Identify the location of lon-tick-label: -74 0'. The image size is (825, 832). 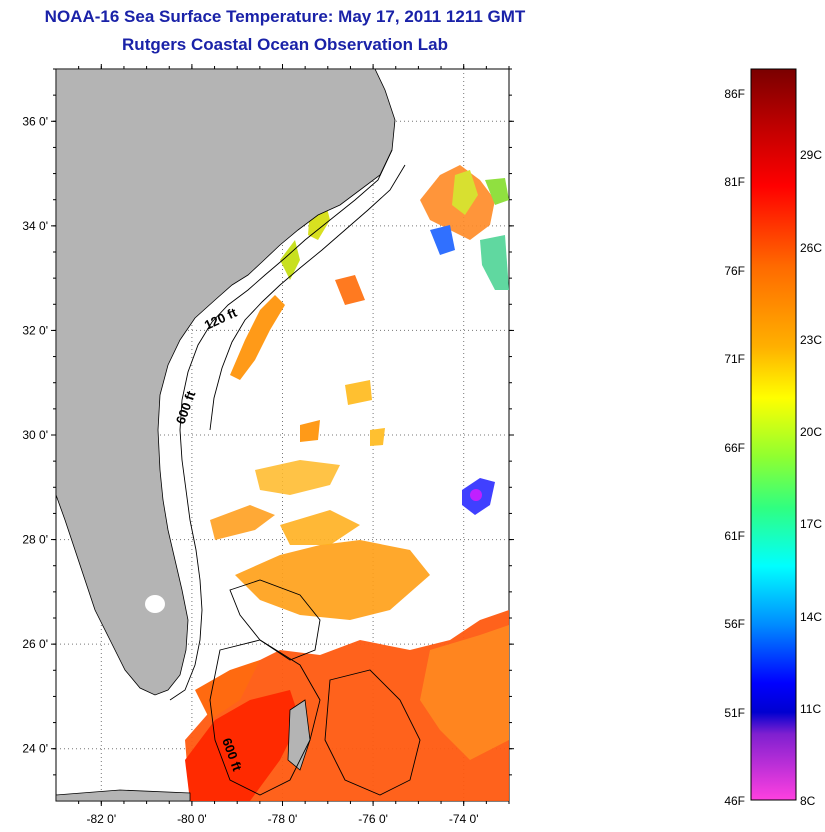
(464, 819).